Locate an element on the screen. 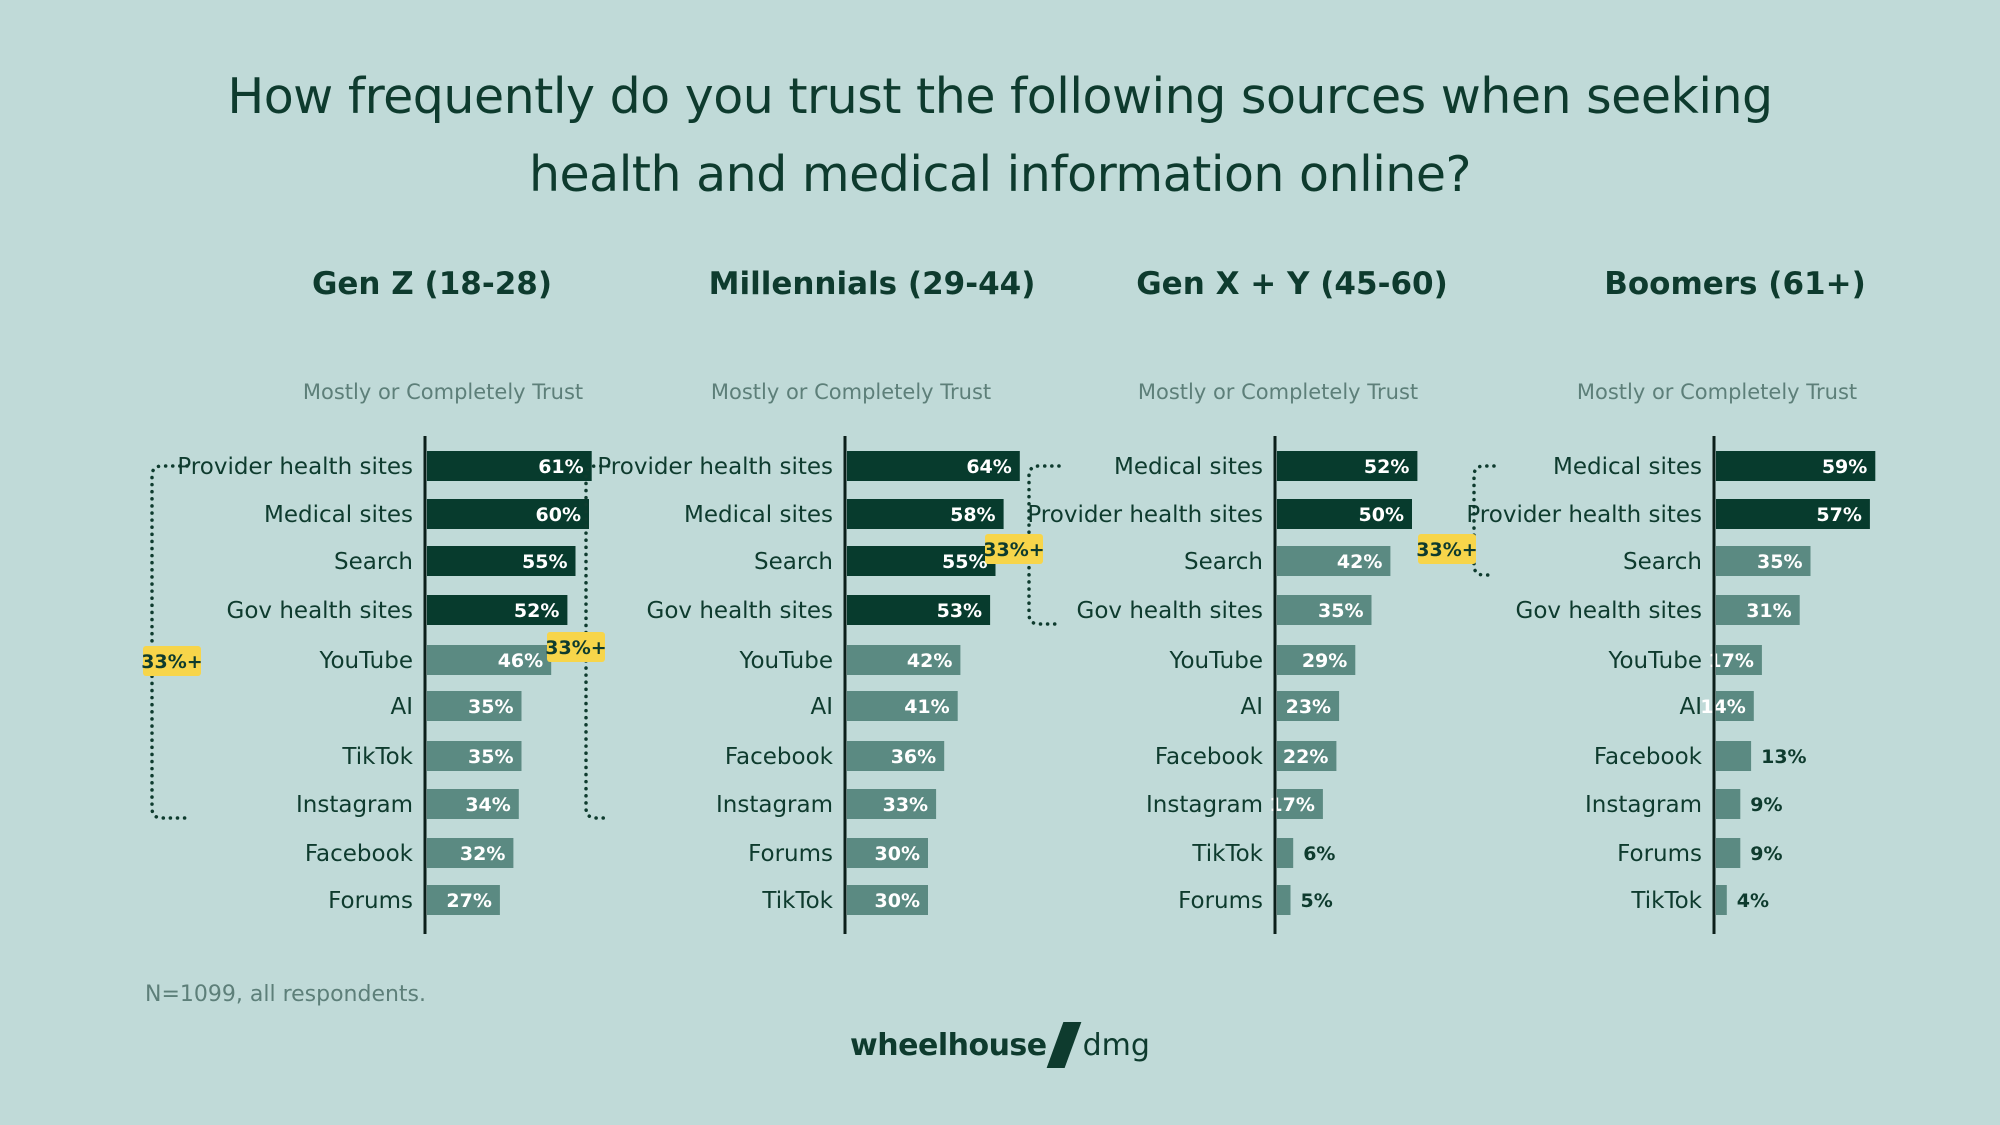 This screenshot has width=2000, height=1125. brand-name: wheelhouse is located at coordinates (948, 1045).